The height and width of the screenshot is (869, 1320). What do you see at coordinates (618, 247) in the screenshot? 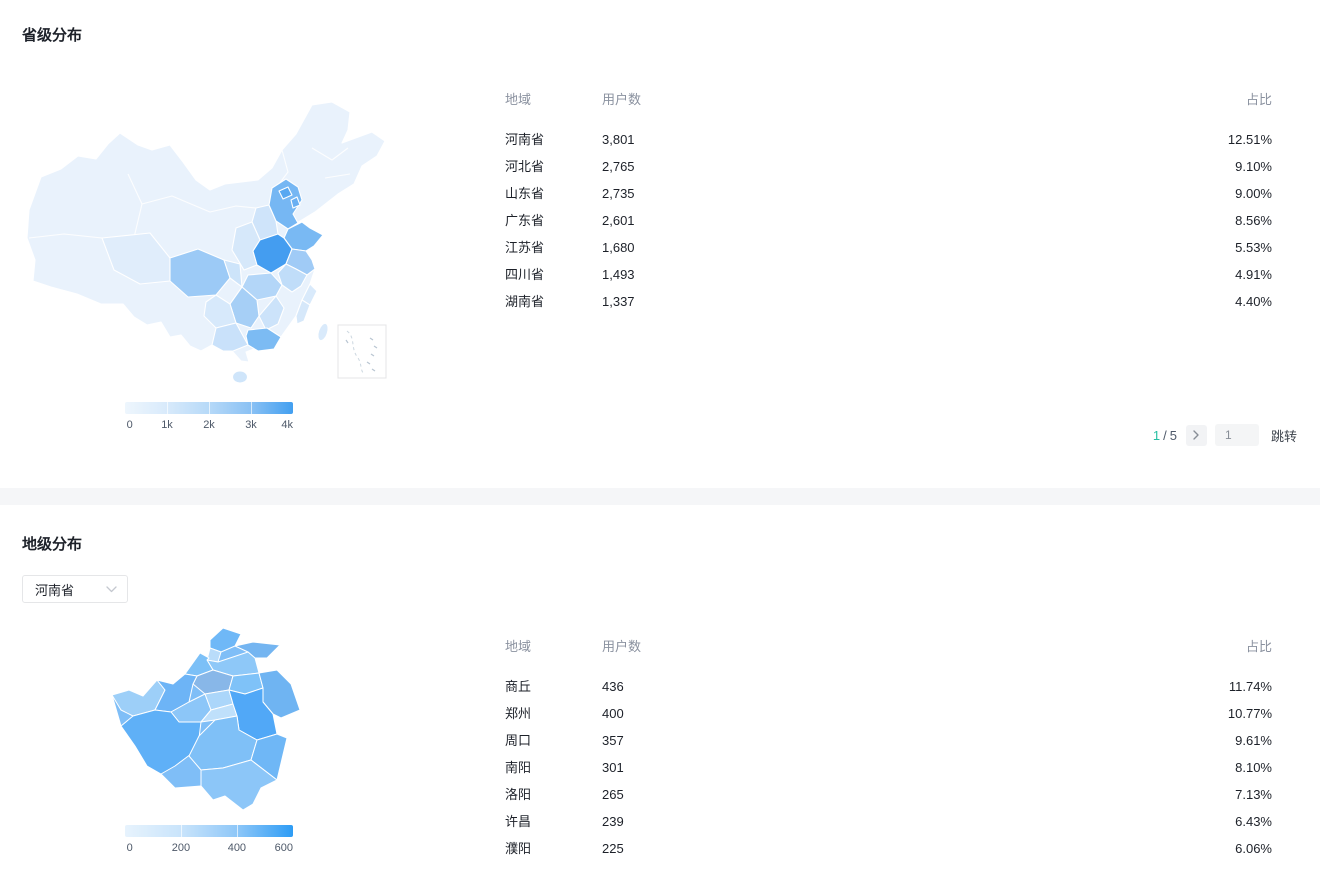
I see `users-cell: 1,680` at bounding box center [618, 247].